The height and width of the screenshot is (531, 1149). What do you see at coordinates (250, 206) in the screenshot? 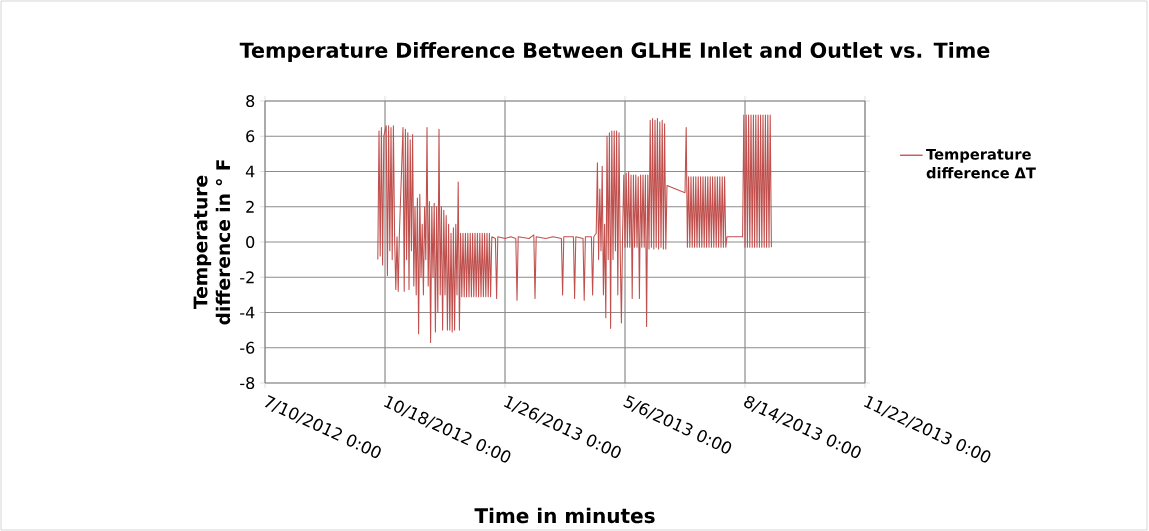
I see `y-tick-label: 2` at bounding box center [250, 206].